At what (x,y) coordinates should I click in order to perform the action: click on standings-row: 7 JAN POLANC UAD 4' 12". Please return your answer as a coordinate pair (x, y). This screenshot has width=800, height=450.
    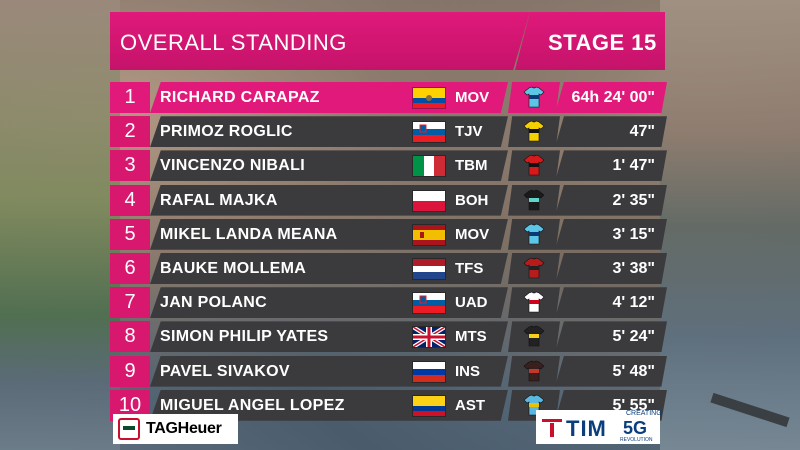
    Looking at the image, I should click on (390, 303).